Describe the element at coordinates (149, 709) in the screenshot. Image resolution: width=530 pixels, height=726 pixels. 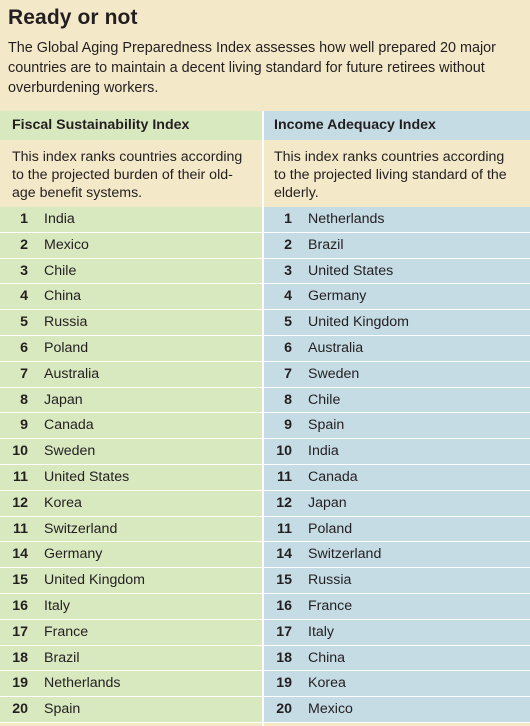
I see `fiscal-country: Spain` at that location.